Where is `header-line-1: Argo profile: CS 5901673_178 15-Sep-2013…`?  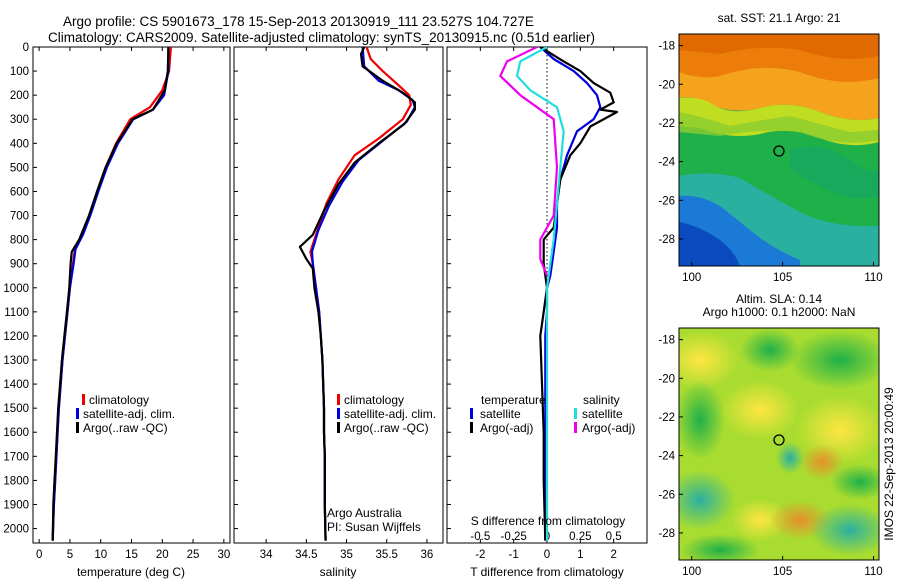 header-line-1: Argo profile: CS 5901673_178 15-Sep-2013… is located at coordinates (298, 21).